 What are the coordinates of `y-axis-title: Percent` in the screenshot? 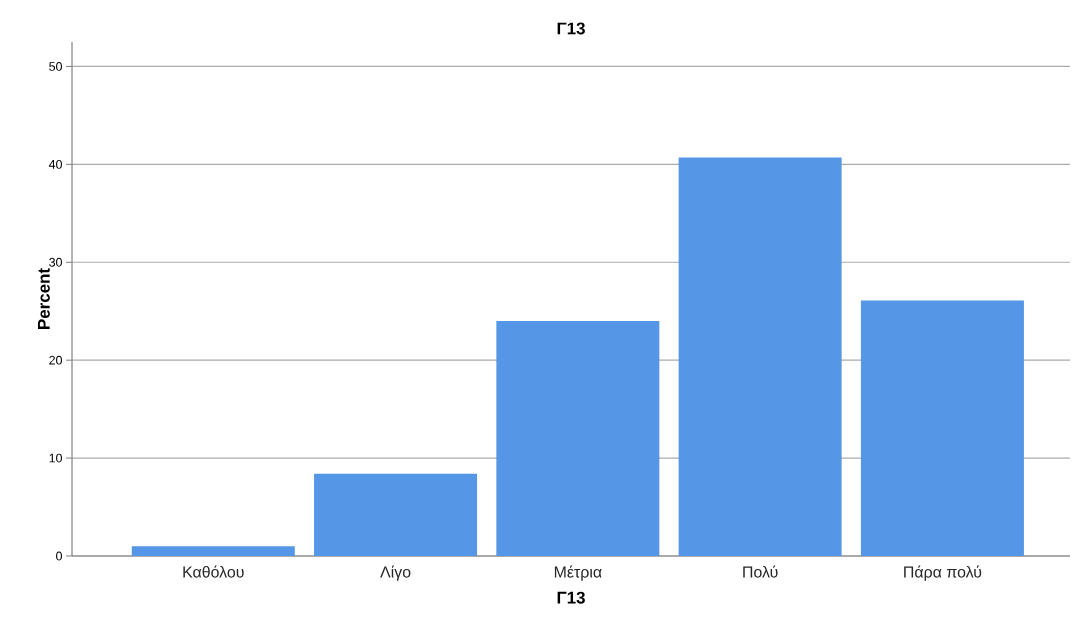 It's located at (43, 298).